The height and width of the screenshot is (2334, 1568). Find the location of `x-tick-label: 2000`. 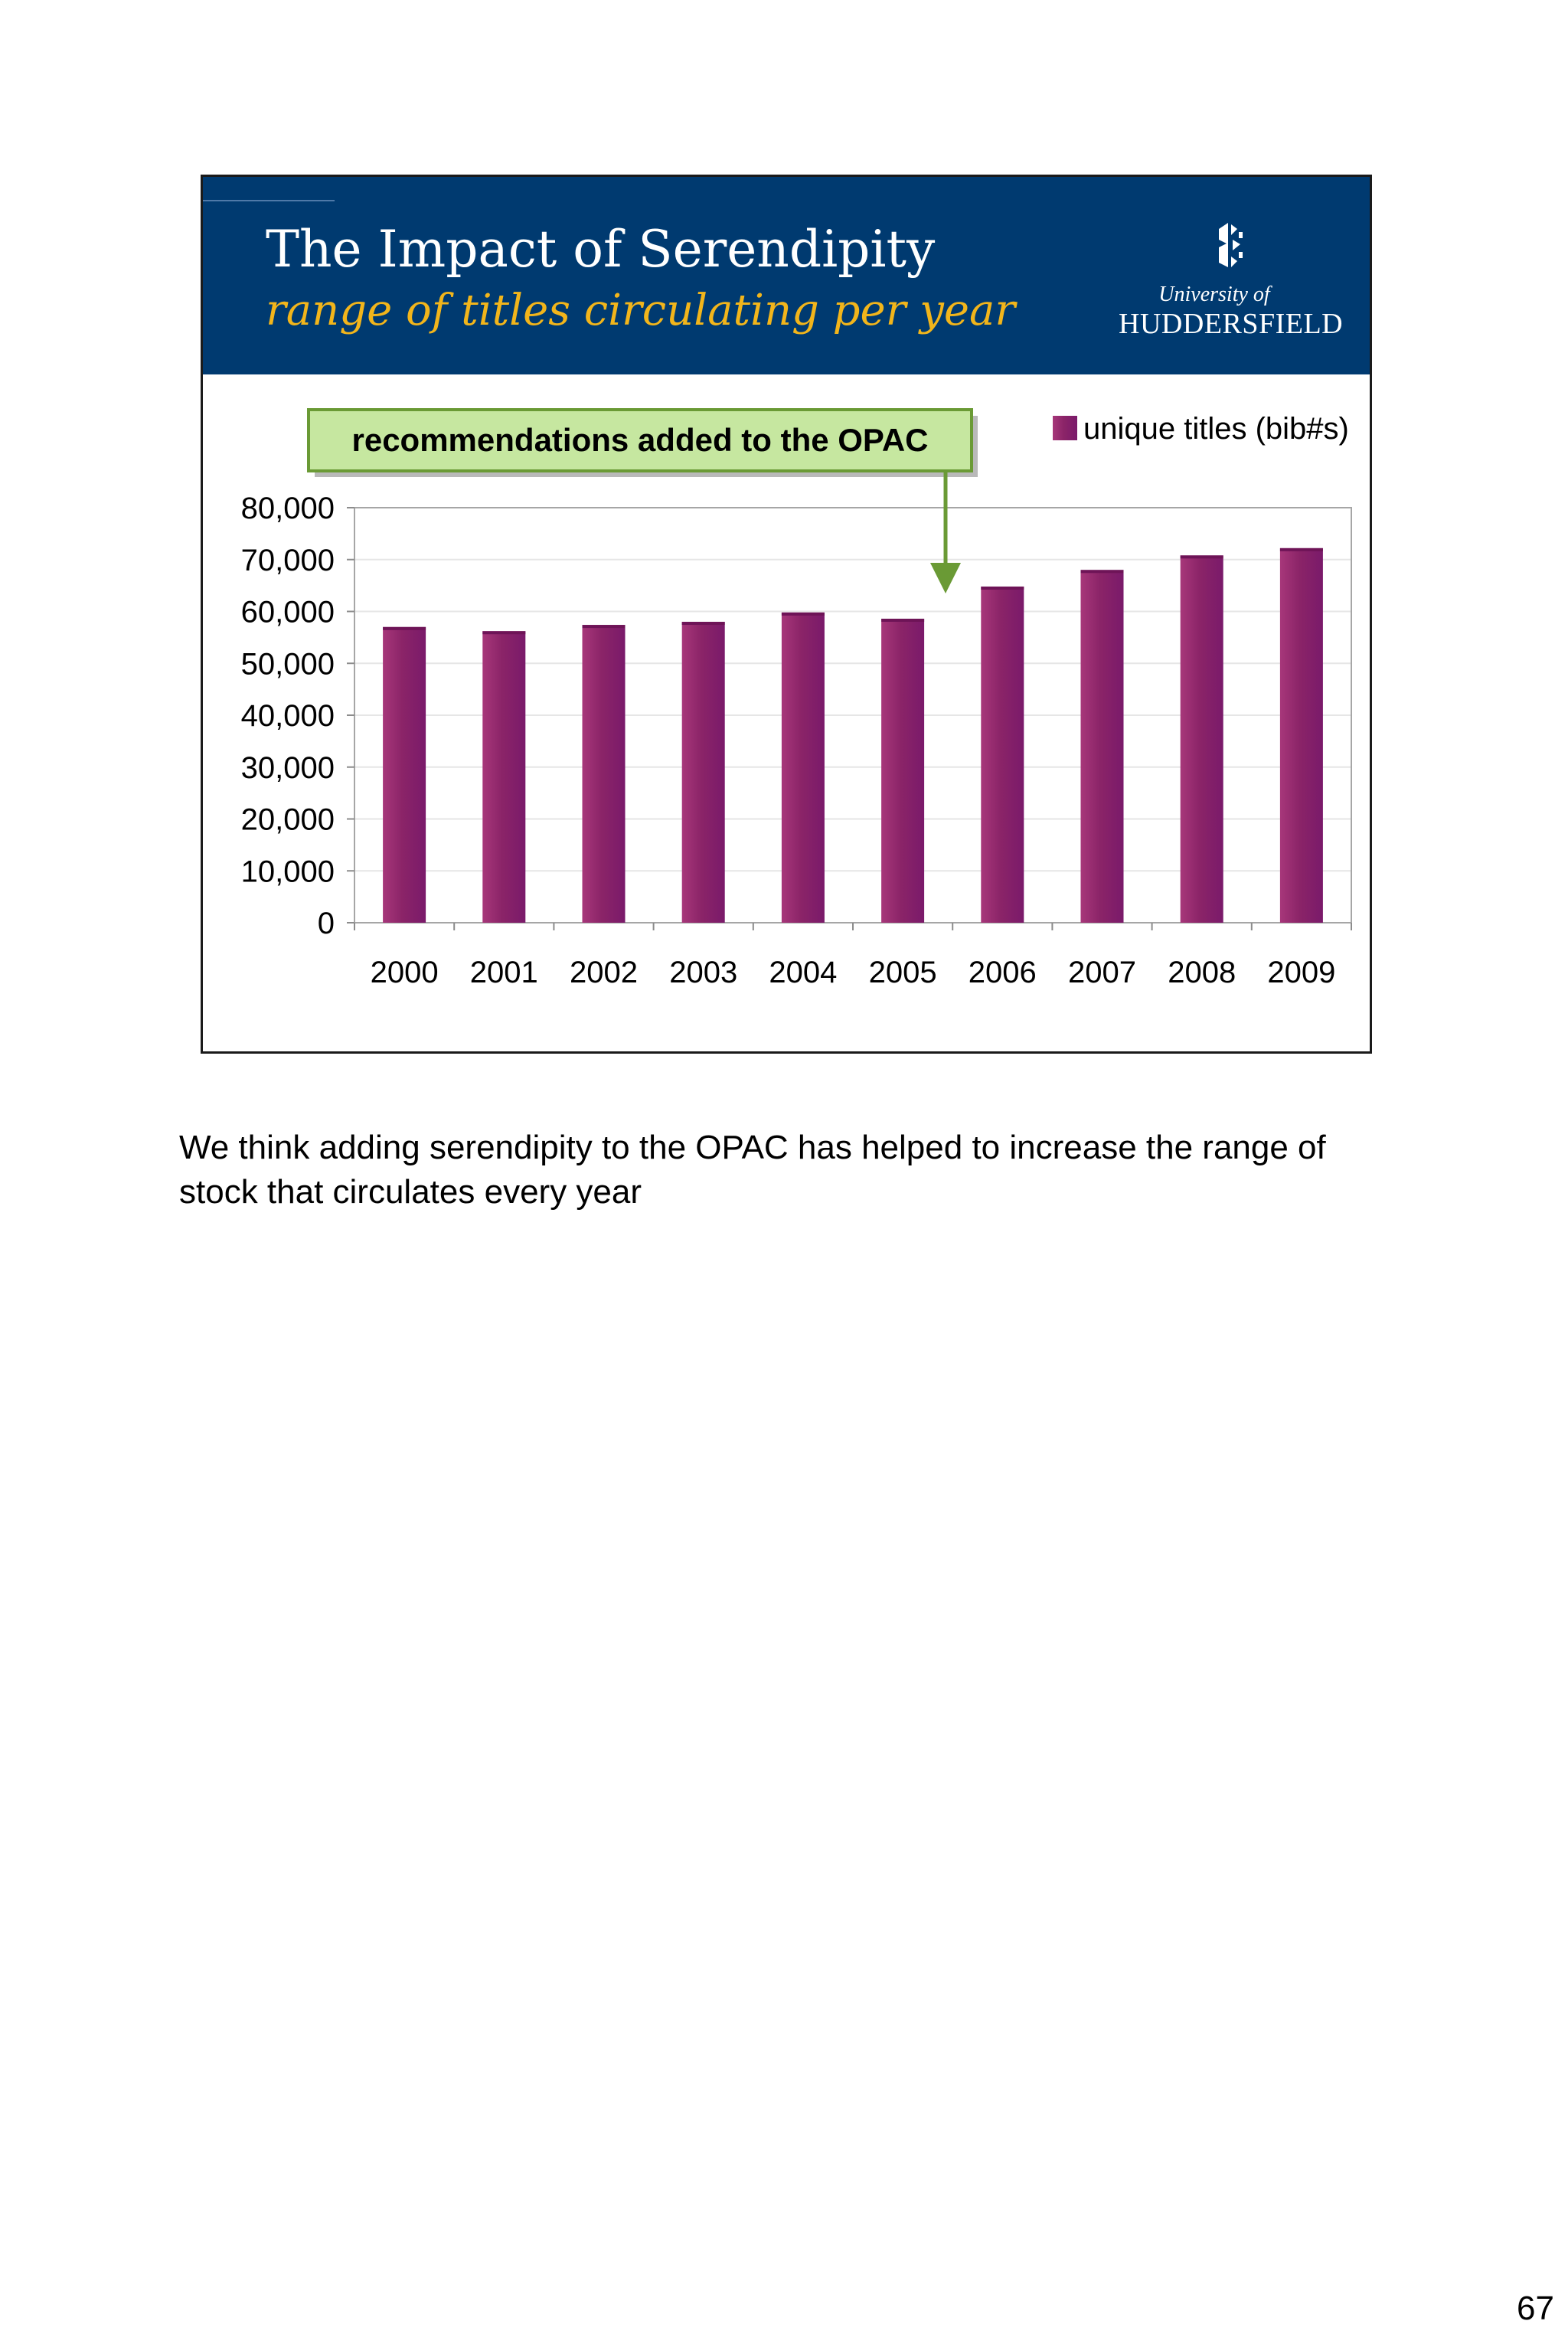

x-tick-label: 2000 is located at coordinates (405, 972).